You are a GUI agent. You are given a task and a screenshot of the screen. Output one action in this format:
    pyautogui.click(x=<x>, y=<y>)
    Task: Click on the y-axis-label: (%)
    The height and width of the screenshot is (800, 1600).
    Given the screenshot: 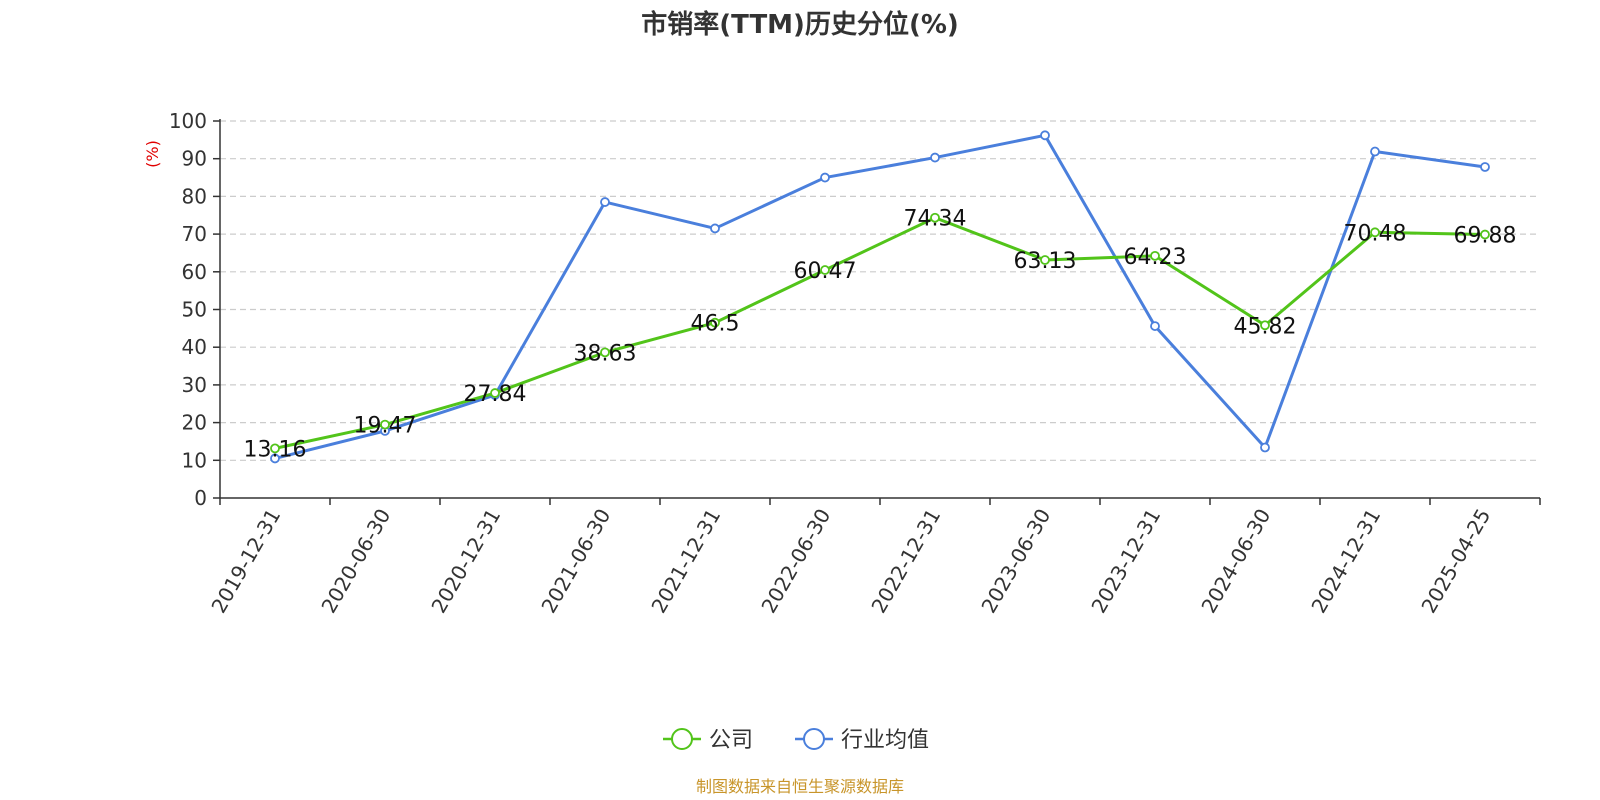 What is the action you would take?
    pyautogui.click(x=152, y=154)
    